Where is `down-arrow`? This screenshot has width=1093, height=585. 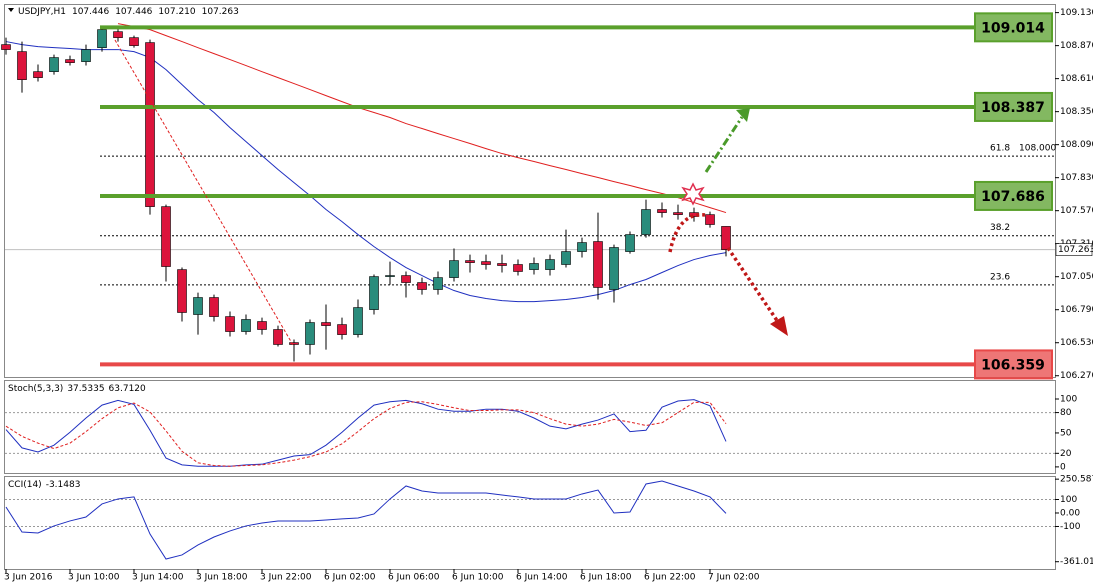 down-arrow is located at coordinates (753, 285).